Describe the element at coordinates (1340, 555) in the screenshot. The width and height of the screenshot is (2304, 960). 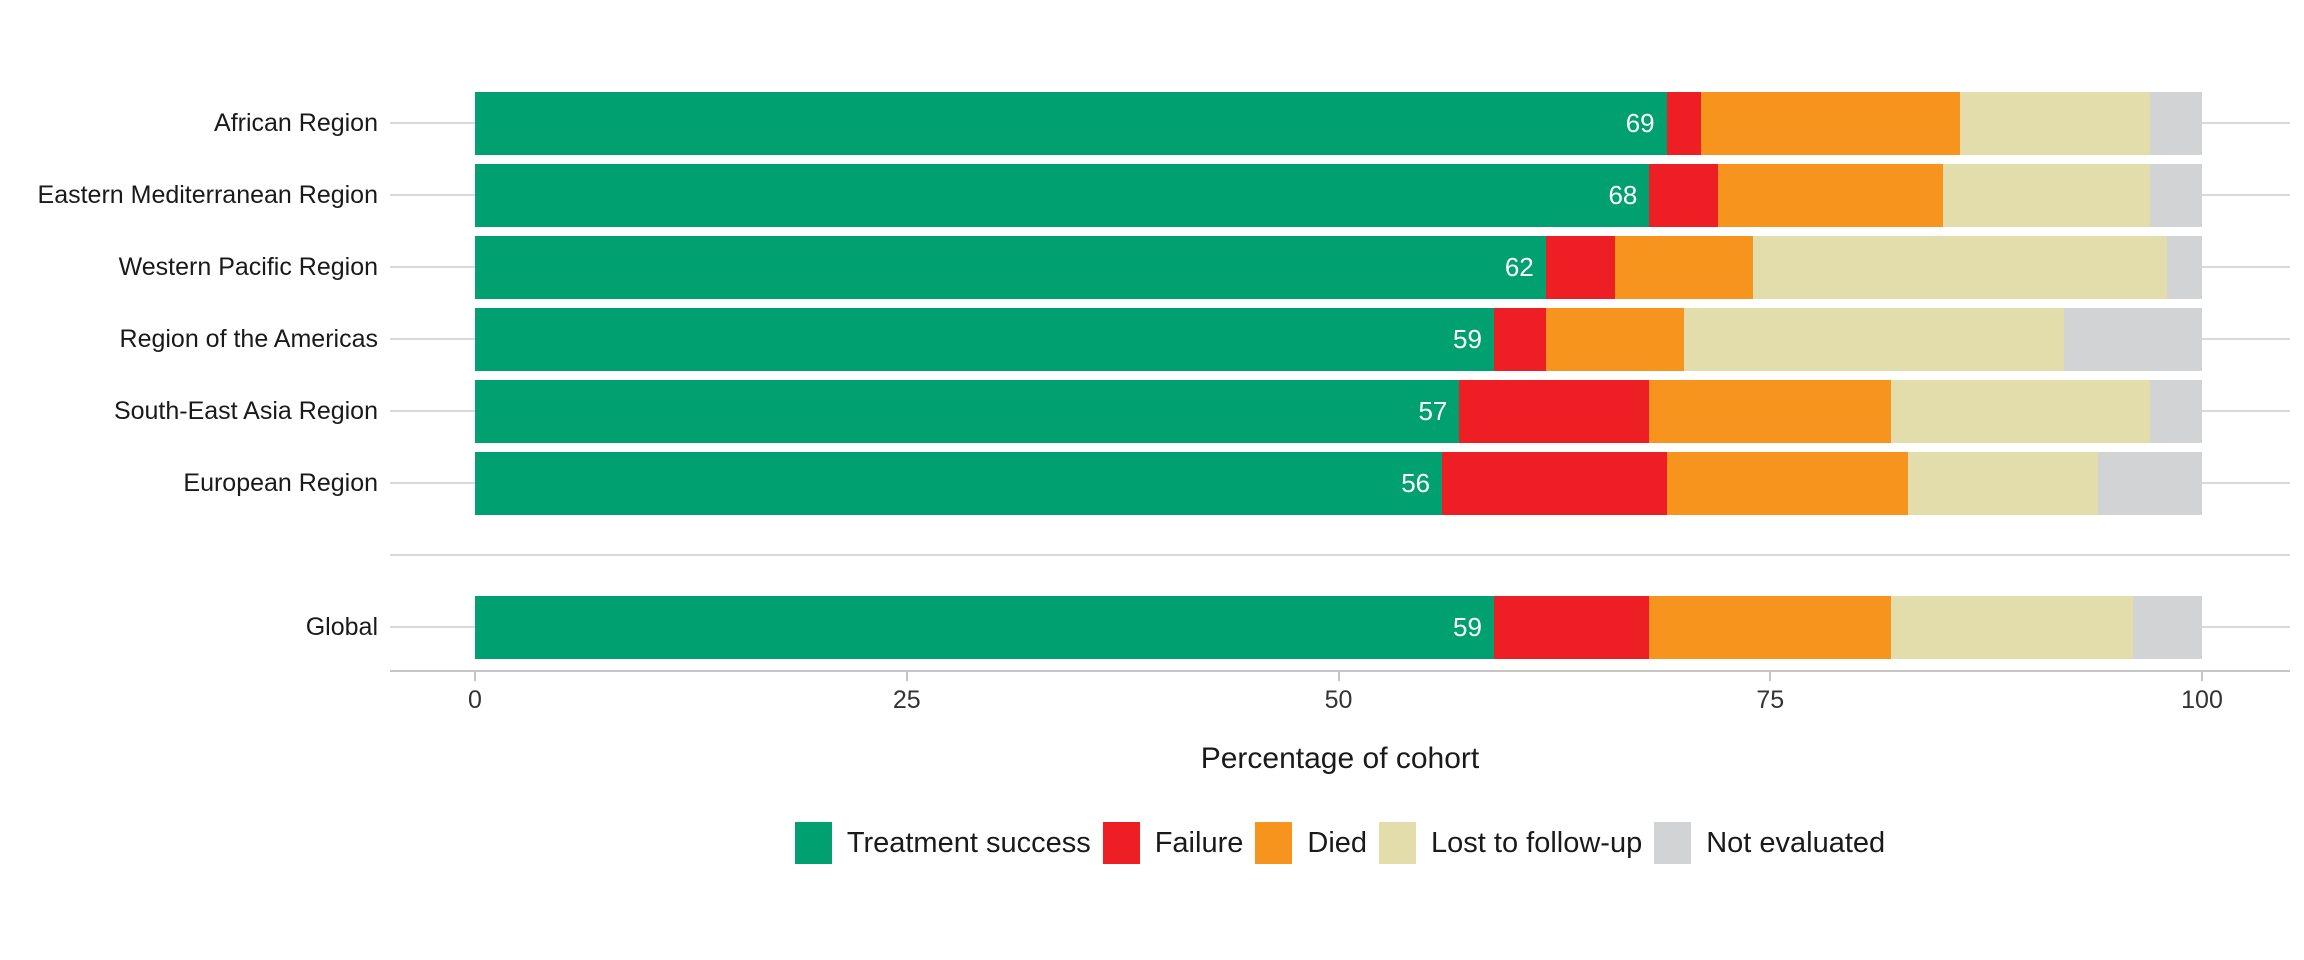
I see `category-grid-line` at that location.